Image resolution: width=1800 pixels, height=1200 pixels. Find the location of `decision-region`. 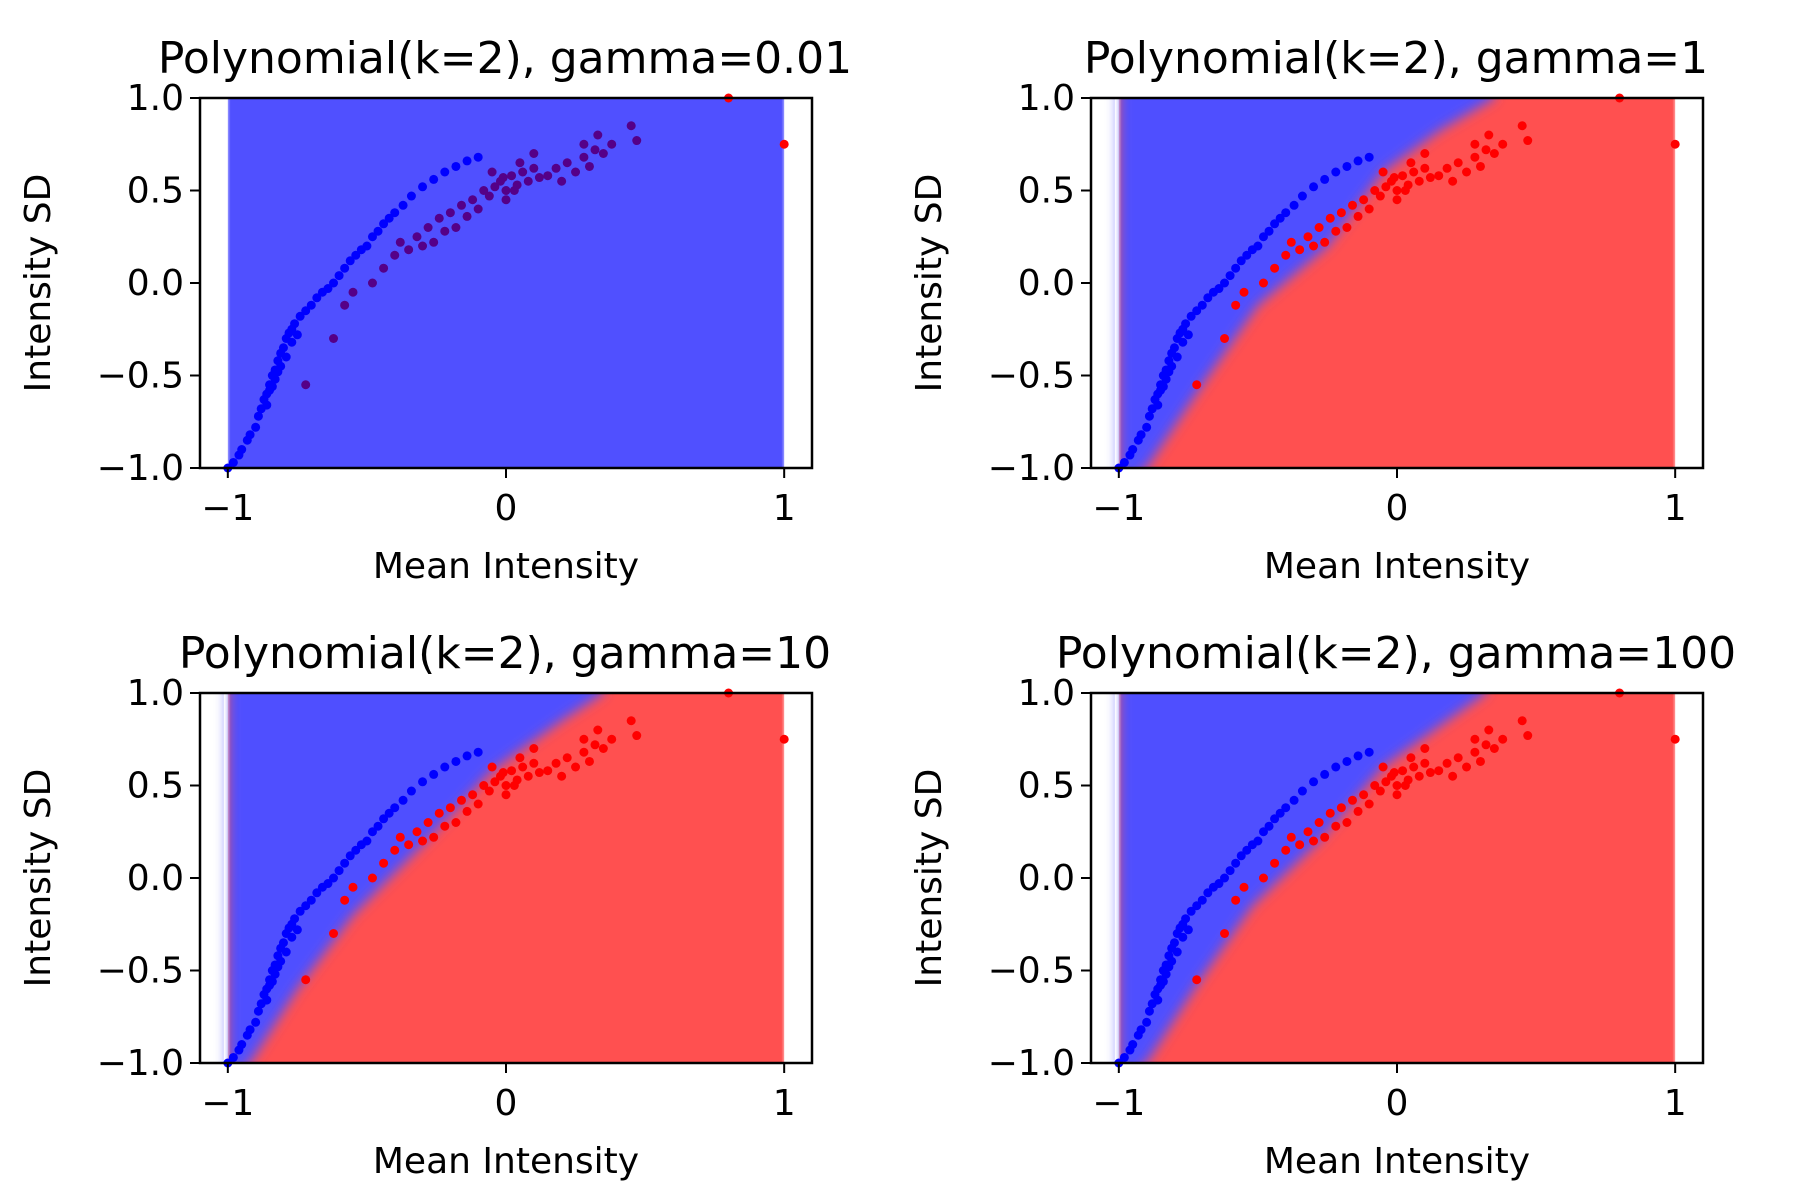

decision-region is located at coordinates (506, 283).